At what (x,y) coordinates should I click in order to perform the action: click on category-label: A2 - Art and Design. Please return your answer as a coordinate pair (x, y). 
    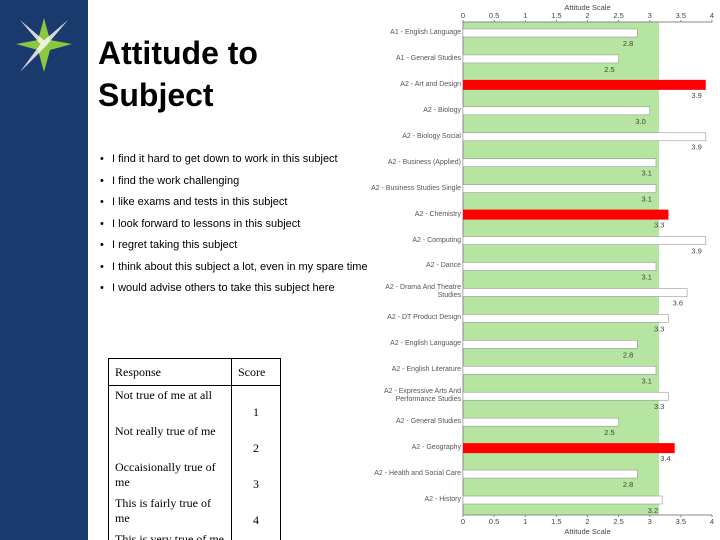
    Looking at the image, I should click on (430, 84).